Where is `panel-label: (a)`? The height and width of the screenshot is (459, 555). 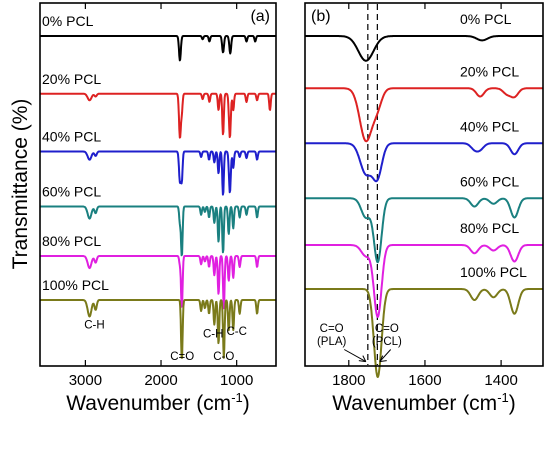 panel-label: (a) is located at coordinates (260, 16).